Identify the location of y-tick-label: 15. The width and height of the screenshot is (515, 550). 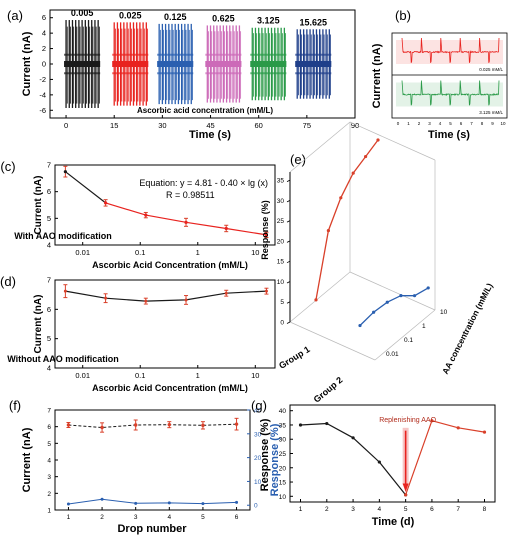
(281, 262).